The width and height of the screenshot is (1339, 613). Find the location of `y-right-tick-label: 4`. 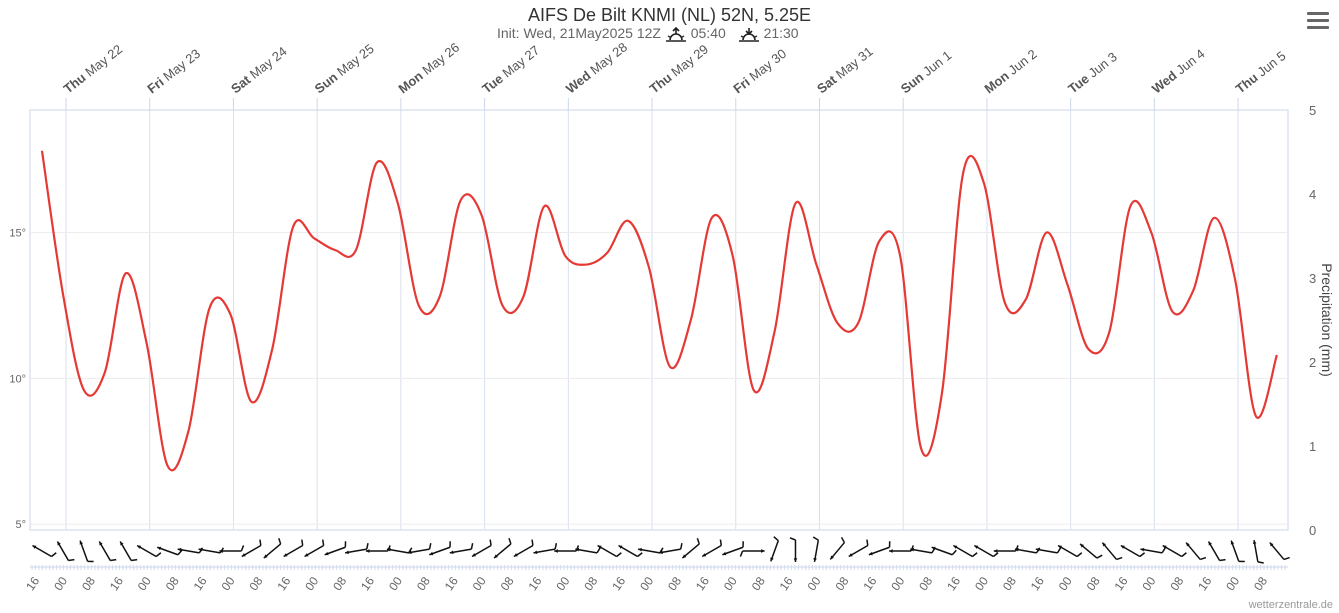

y-right-tick-label: 4 is located at coordinates (1312, 194).